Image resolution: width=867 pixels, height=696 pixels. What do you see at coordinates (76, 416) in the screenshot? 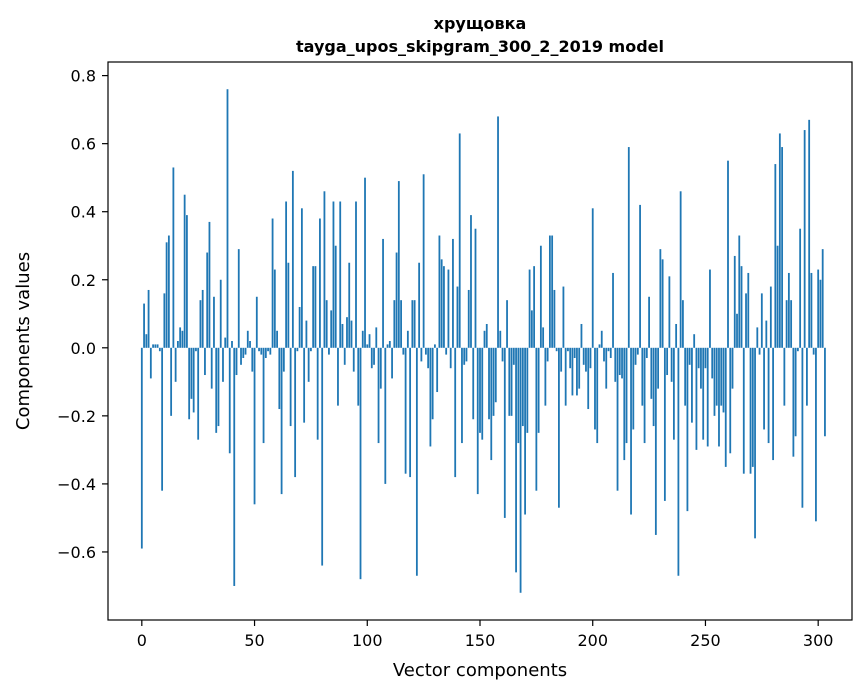
I see `y-tick-label: −0.2` at bounding box center [76, 416].